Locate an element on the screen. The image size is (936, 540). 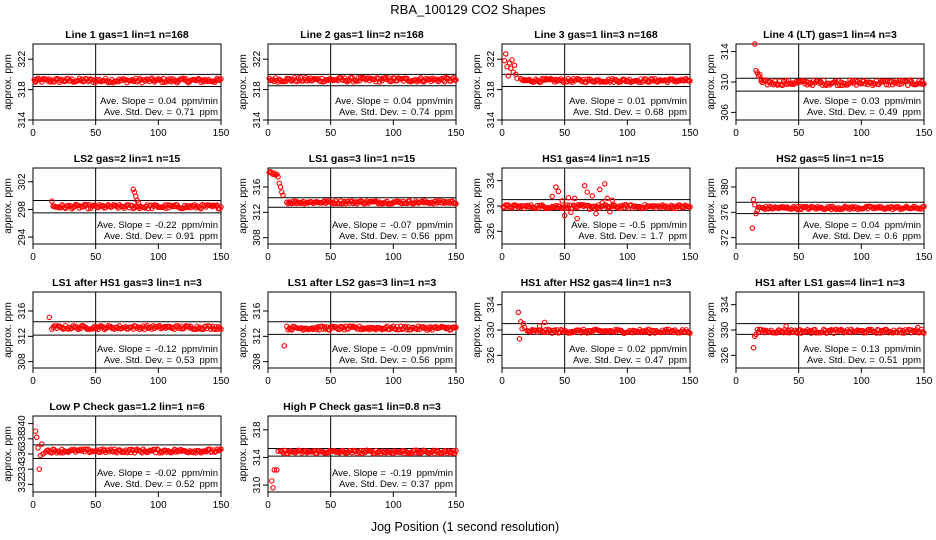
slope-annotation: Ave. Slope = 0.04 ppm/min is located at coordinates (159, 101).